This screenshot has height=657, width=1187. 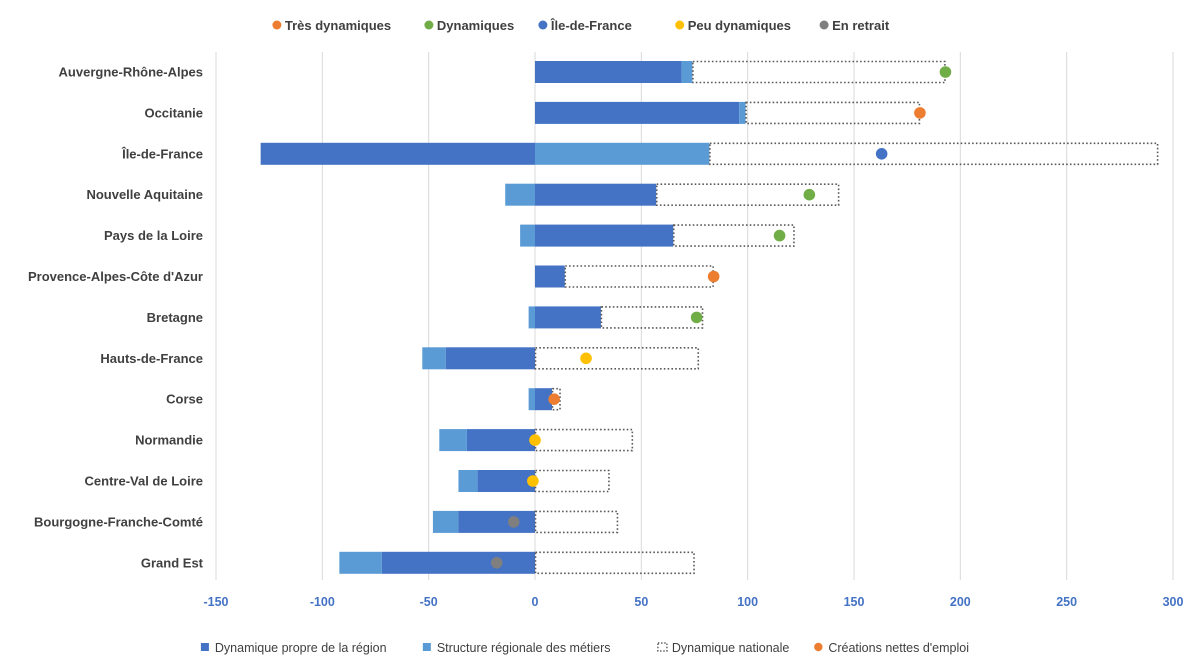 I want to click on category-label: Centre-Val de Loire, so click(x=144, y=481).